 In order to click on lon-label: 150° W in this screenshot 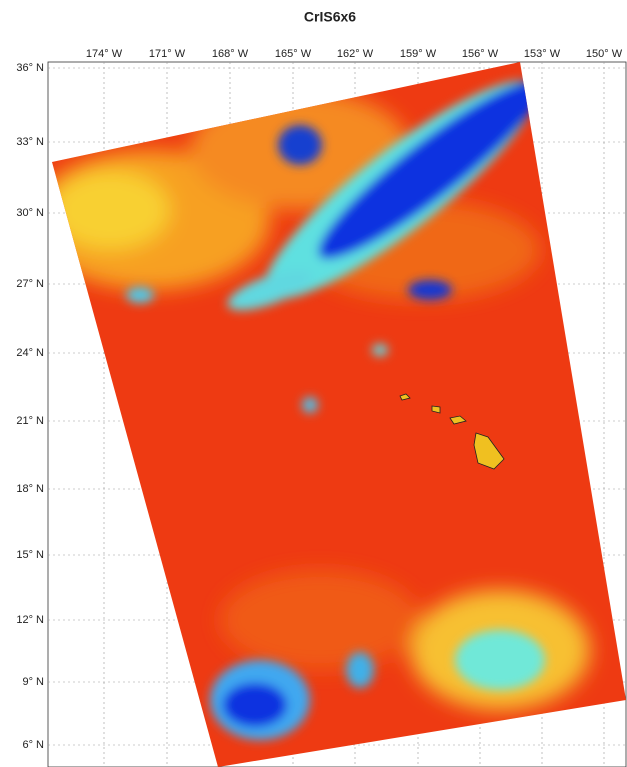, I will do `click(604, 54)`.